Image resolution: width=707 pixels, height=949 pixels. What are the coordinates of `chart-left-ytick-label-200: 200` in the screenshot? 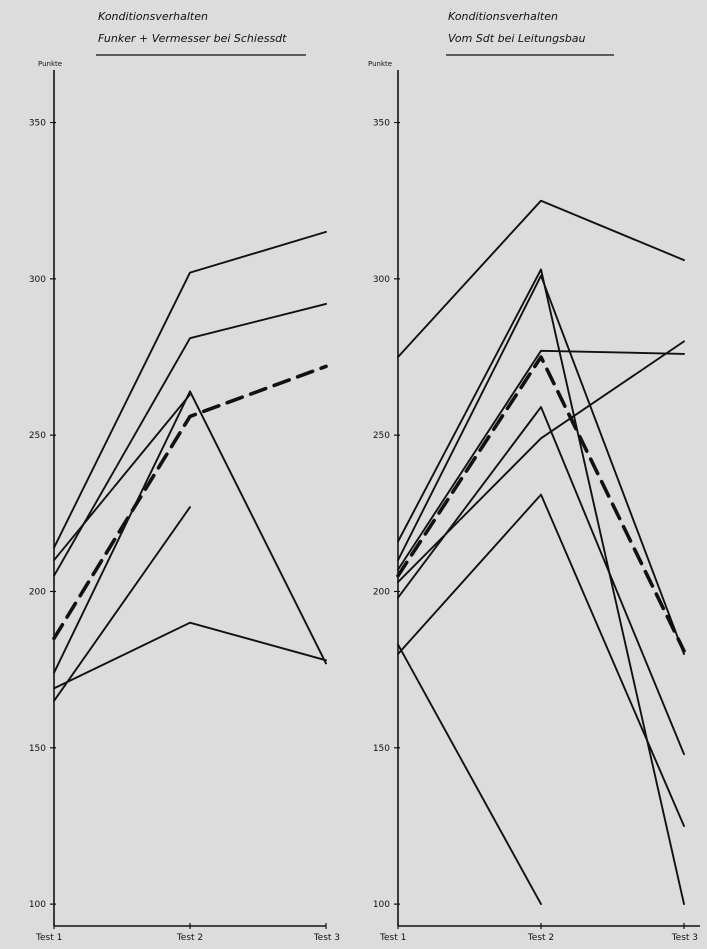 It's located at (37, 592).